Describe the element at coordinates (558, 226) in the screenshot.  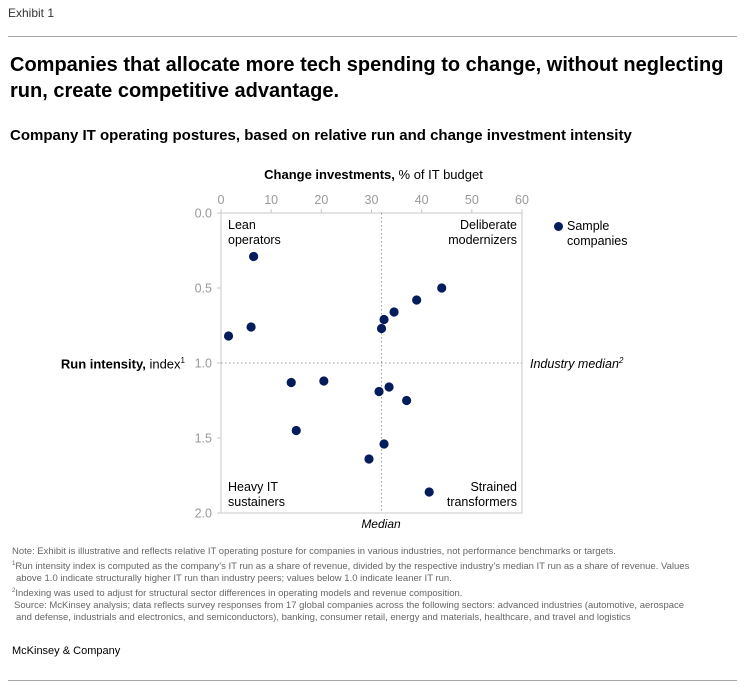
I see `legend-dot-icon` at that location.